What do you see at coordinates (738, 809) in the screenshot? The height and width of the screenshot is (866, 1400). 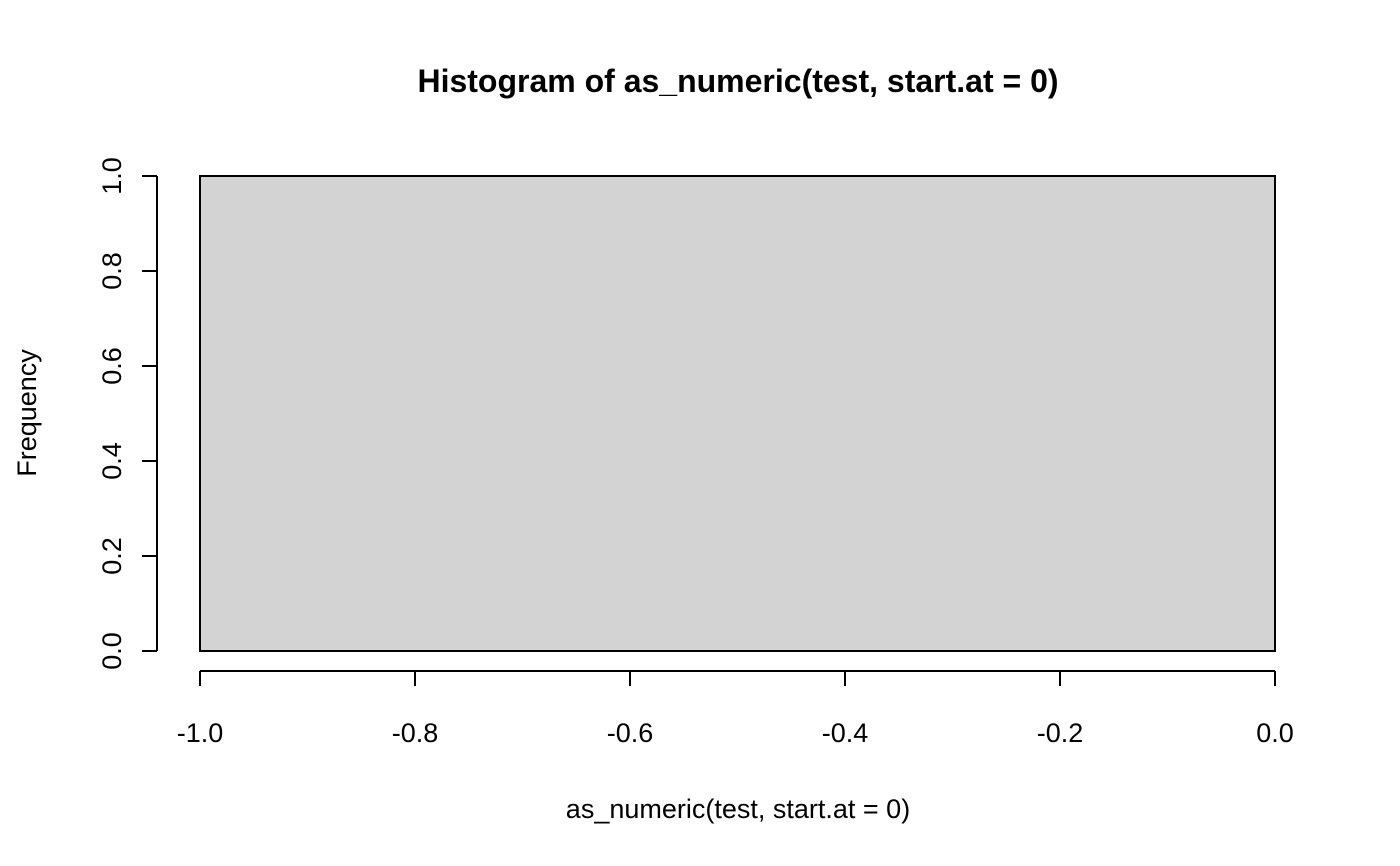 I see `x-axis-label: as_numeric(test, start.at = 0)` at bounding box center [738, 809].